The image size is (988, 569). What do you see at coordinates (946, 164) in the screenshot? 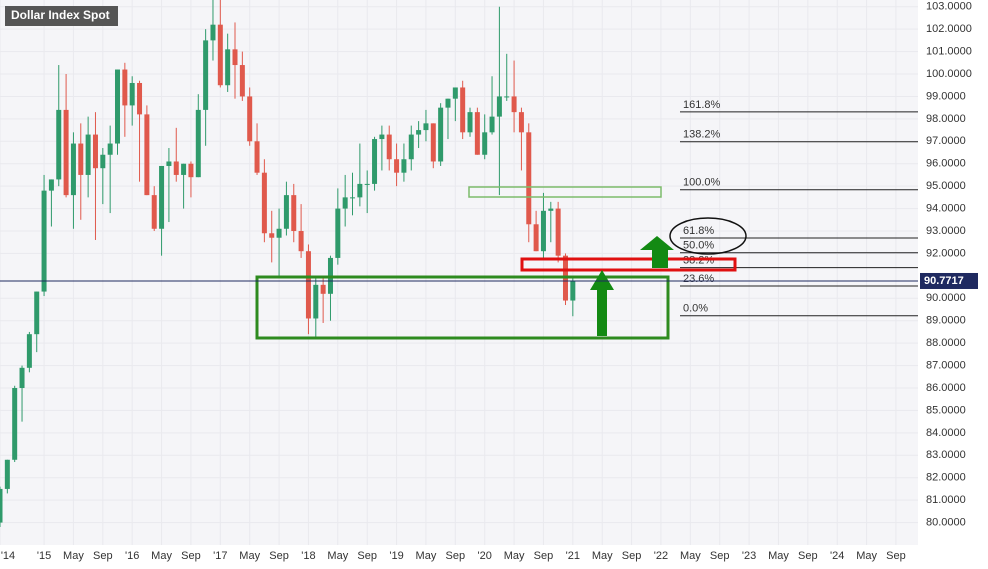
I see `y-tick-label: 96.0000` at bounding box center [946, 164].